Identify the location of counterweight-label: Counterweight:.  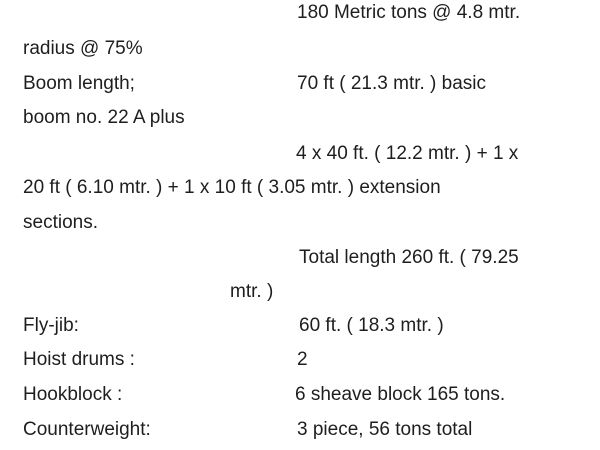
(87, 429).